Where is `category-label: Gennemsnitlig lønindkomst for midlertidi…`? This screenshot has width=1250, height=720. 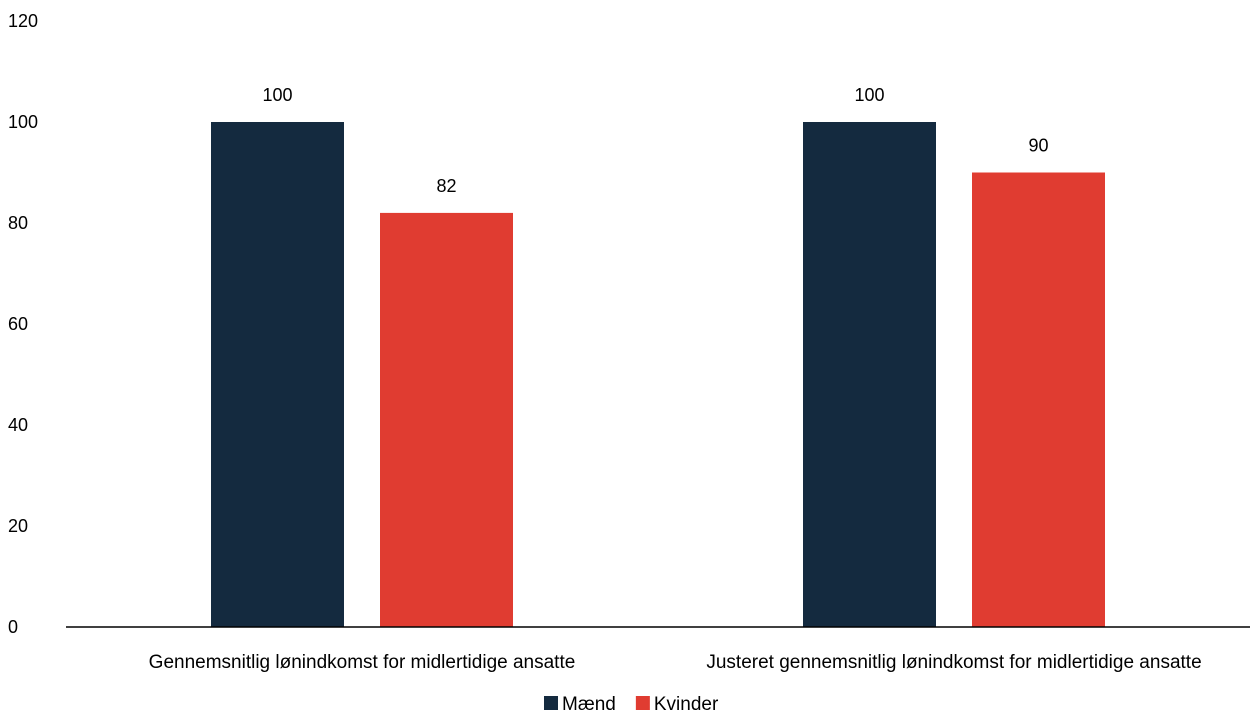
category-label: Gennemsnitlig lønindkomst for midlertidi… is located at coordinates (362, 662).